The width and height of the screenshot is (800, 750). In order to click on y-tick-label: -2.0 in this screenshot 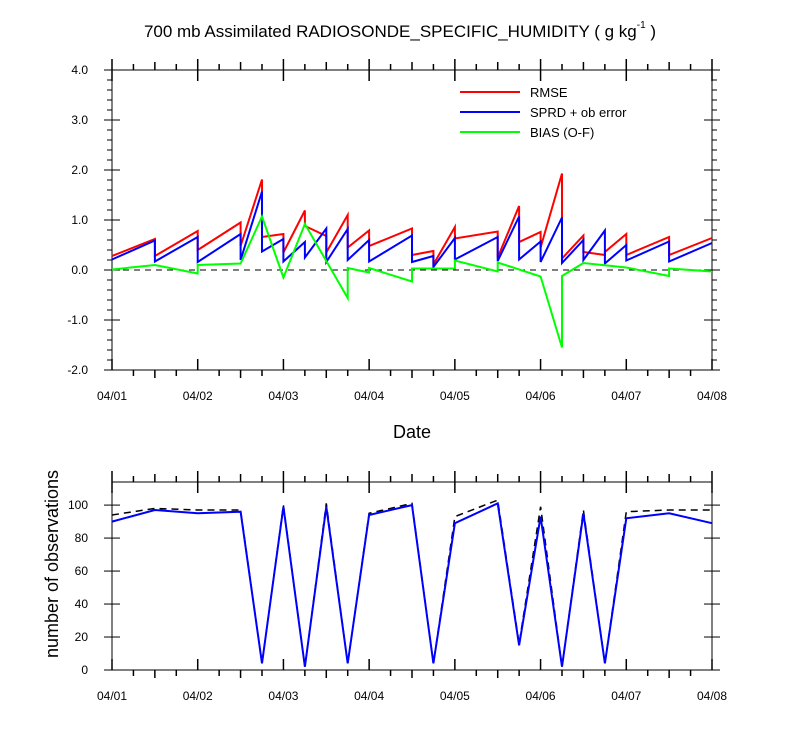, I will do `click(77, 370)`.